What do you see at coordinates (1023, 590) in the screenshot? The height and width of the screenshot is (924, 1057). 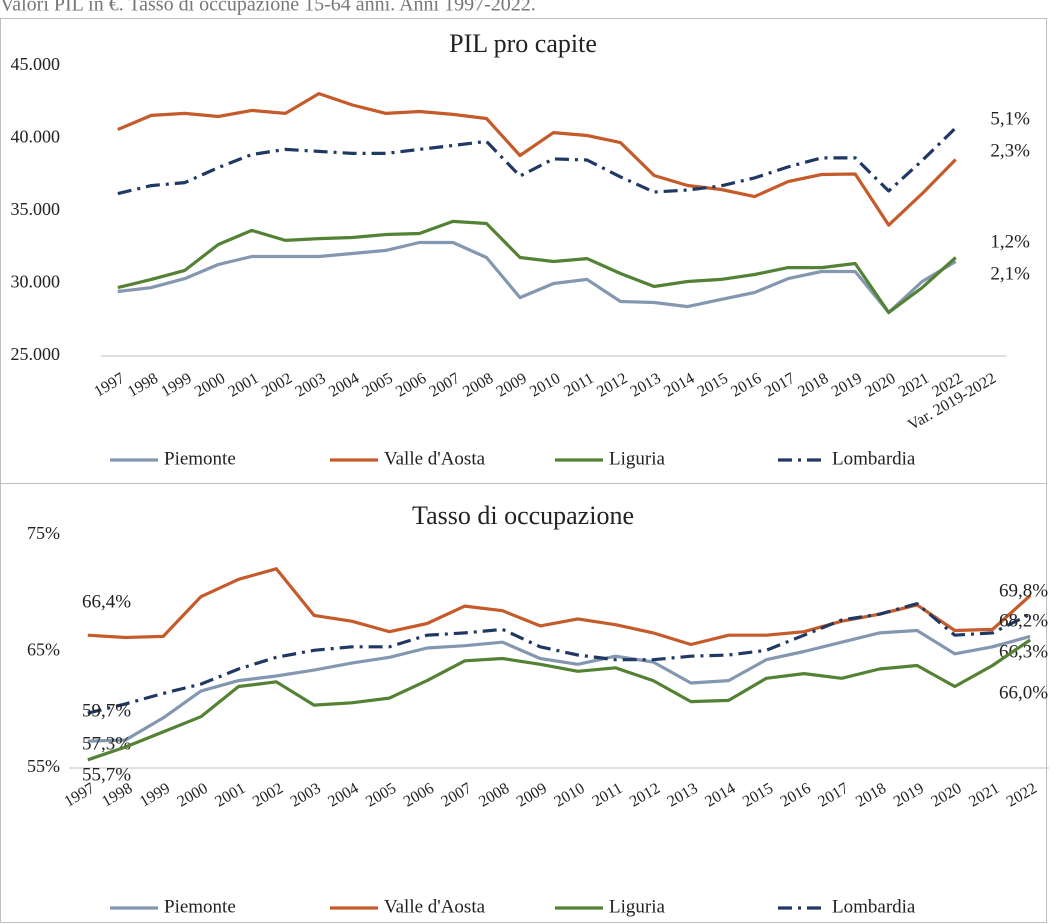 I see `value-label: 69,8%` at bounding box center [1023, 590].